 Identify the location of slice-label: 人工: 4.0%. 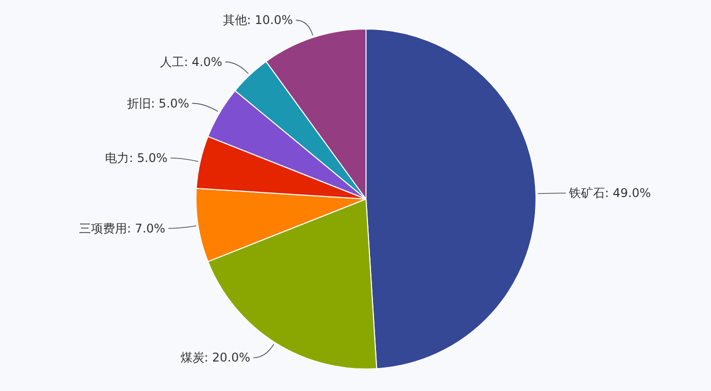
(191, 61).